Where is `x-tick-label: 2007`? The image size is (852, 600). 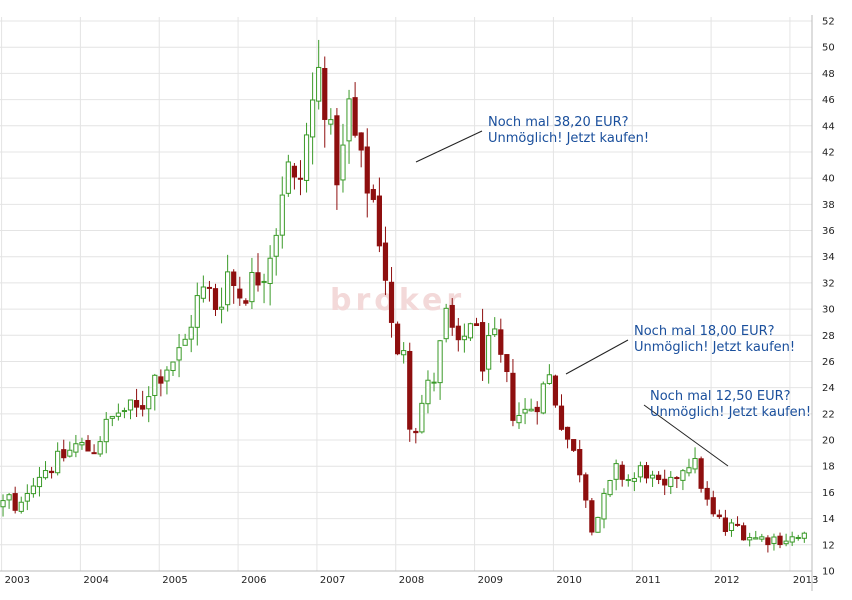 x-tick-label: 2007 is located at coordinates (332, 580).